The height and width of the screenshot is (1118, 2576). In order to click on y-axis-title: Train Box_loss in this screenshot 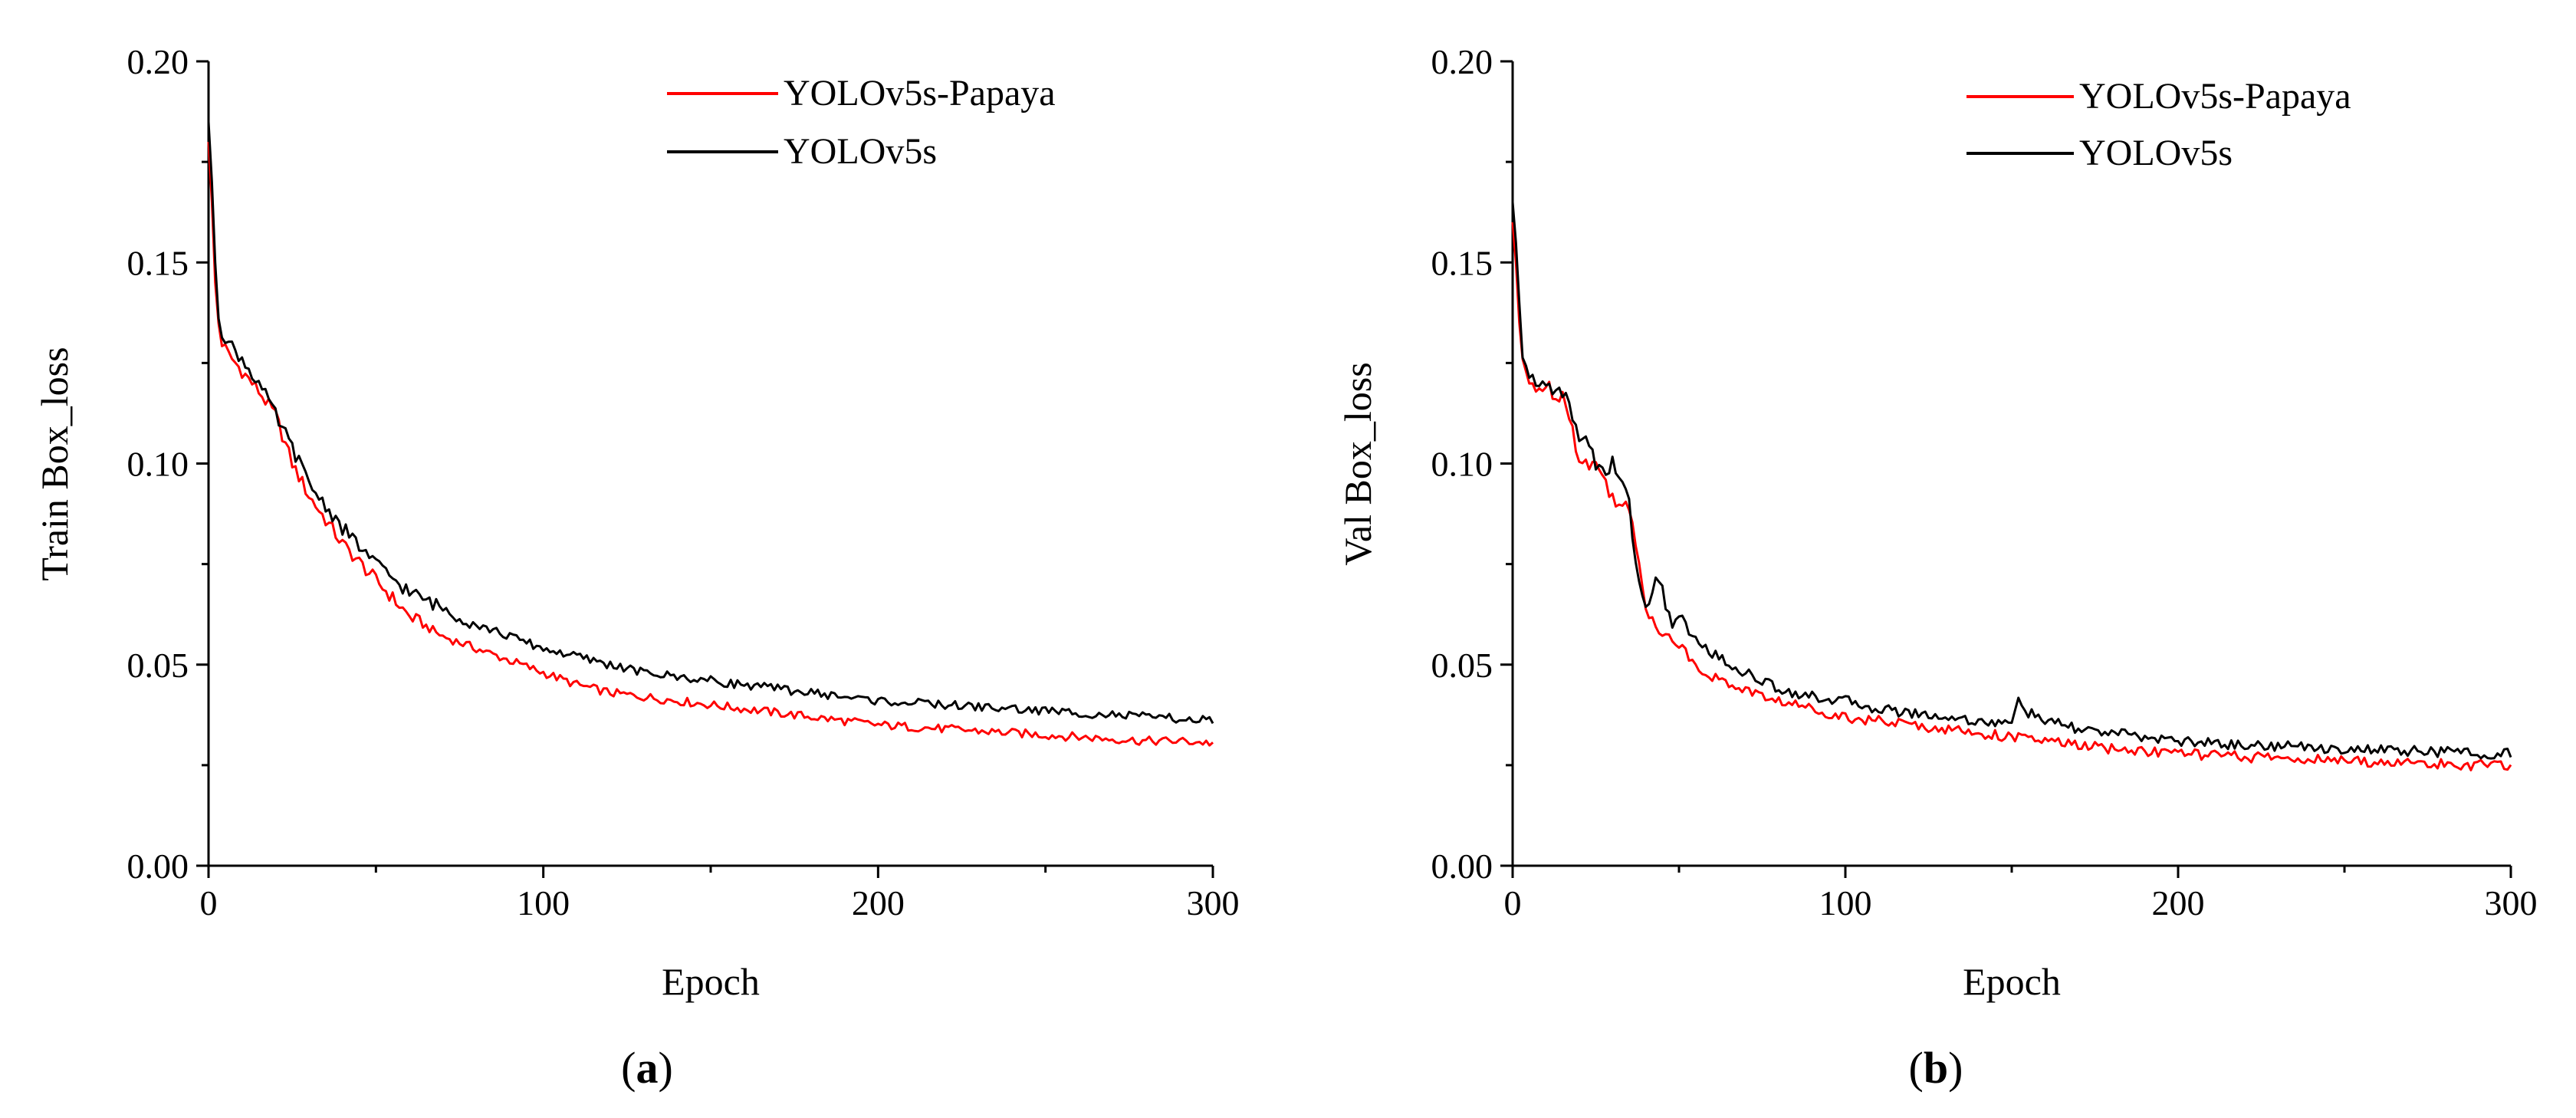, I will do `click(54, 464)`.